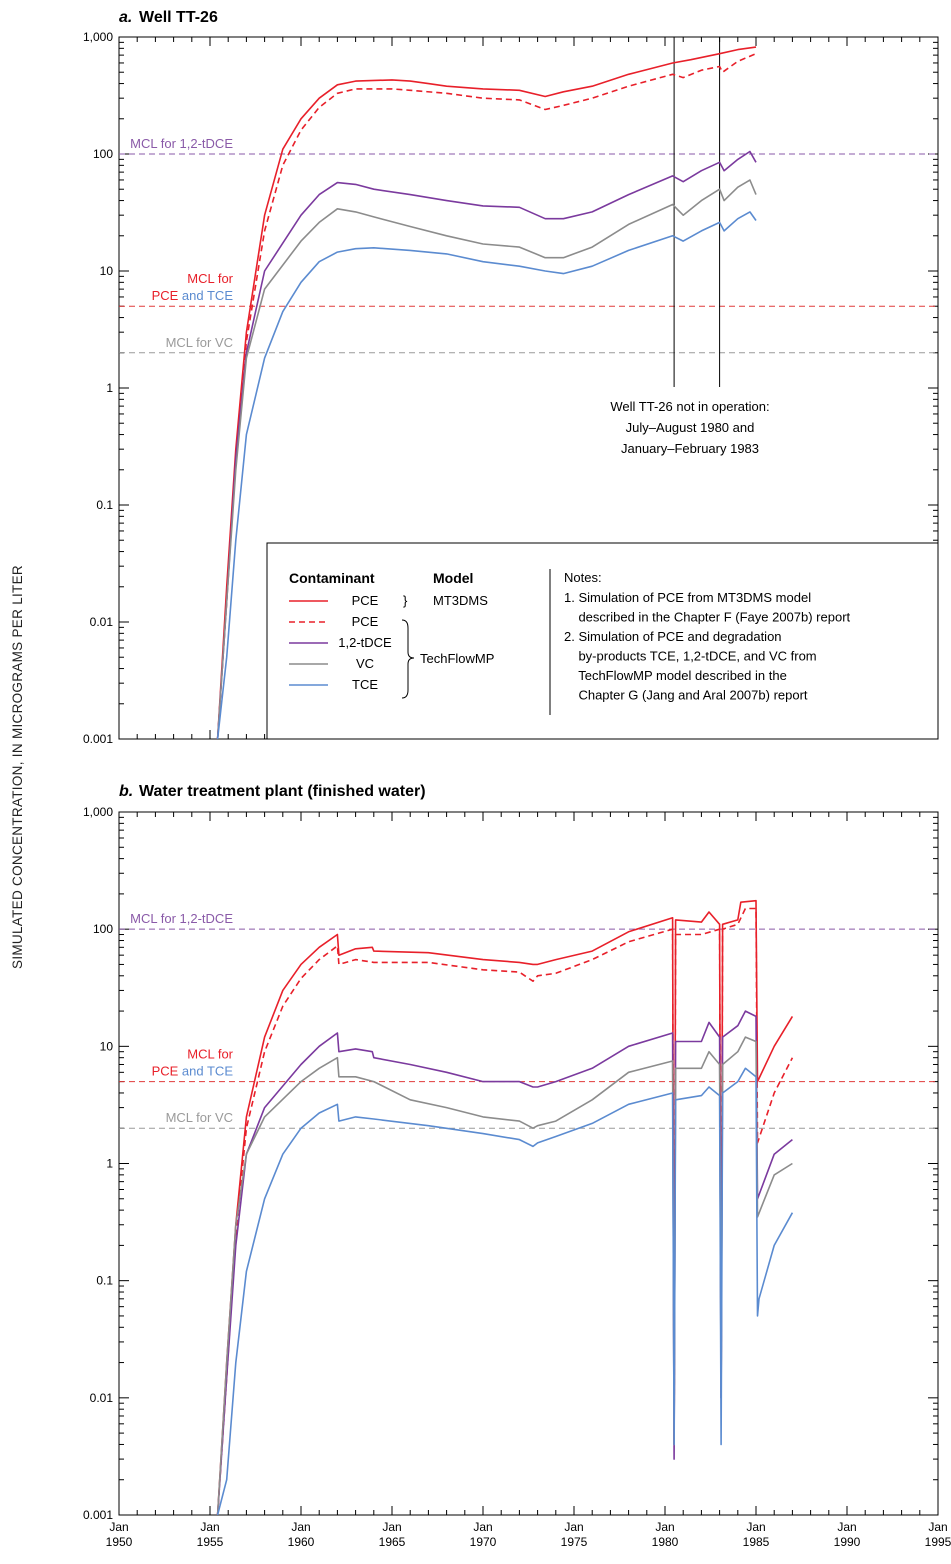  Describe the element at coordinates (665, 1542) in the screenshot. I see `x-tick-label: 1980` at that location.